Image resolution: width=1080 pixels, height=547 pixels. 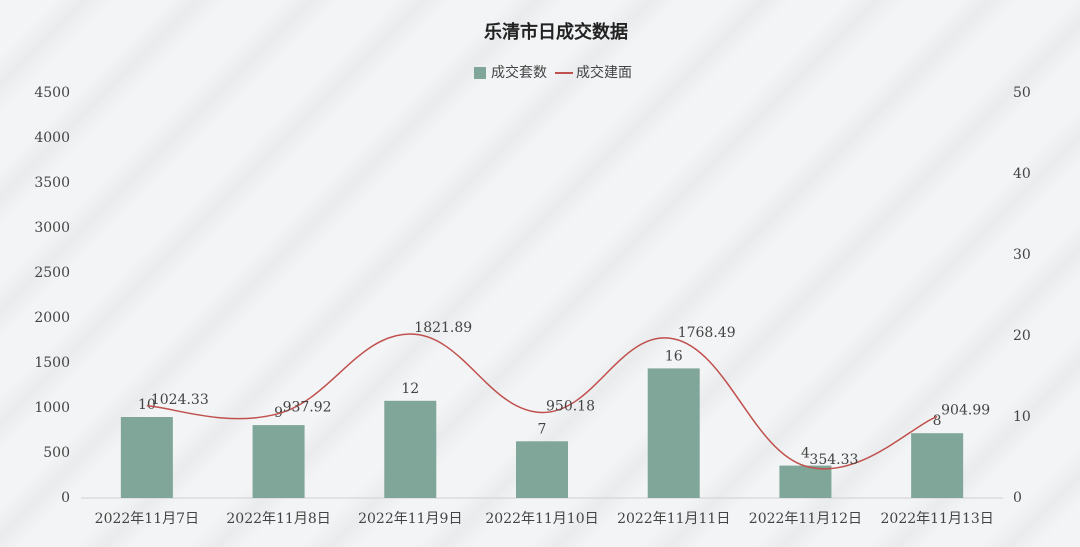 What do you see at coordinates (604, 72) in the screenshot?
I see `legend-label: 成交建面` at bounding box center [604, 72].